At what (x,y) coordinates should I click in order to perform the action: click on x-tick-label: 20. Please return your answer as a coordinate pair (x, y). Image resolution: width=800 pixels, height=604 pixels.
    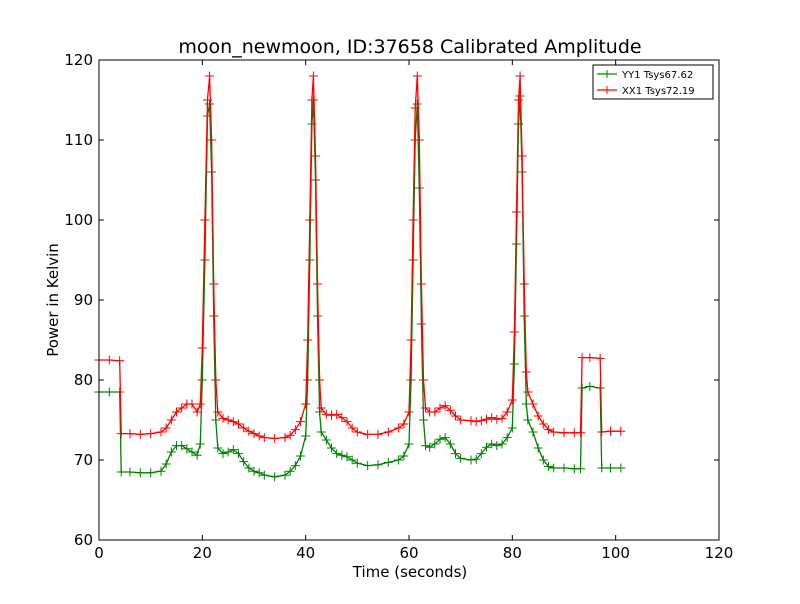
    Looking at the image, I should click on (202, 553).